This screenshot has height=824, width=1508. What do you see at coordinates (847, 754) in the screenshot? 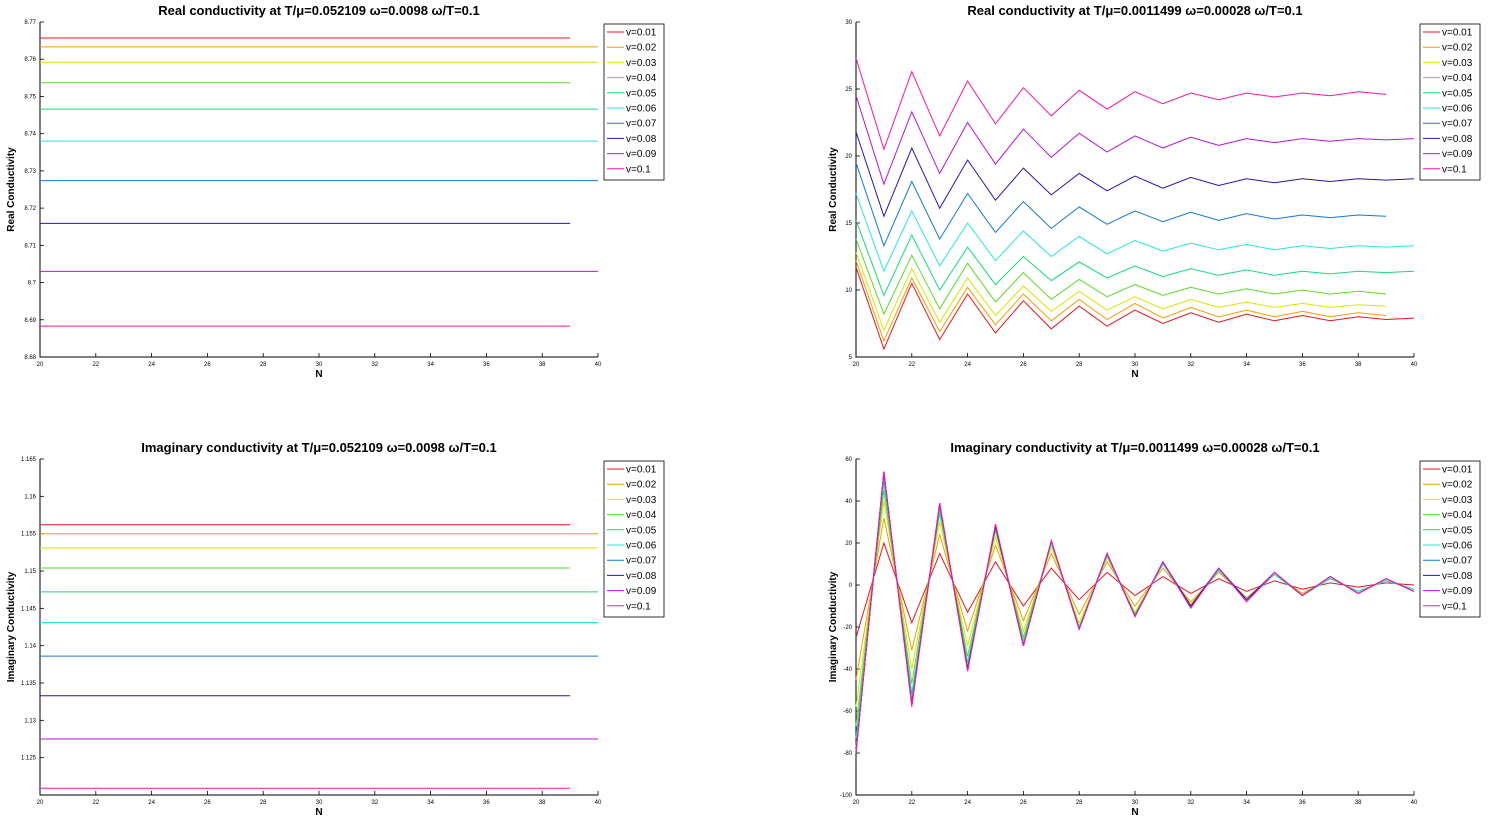
I see `y-tick-label: -80` at bounding box center [847, 754].